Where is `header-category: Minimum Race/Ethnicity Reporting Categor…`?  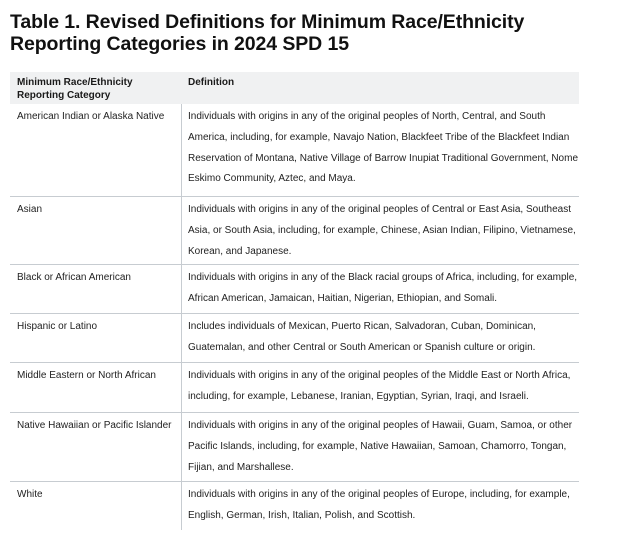 header-category: Minimum Race/Ethnicity Reporting Categor… is located at coordinates (75, 89).